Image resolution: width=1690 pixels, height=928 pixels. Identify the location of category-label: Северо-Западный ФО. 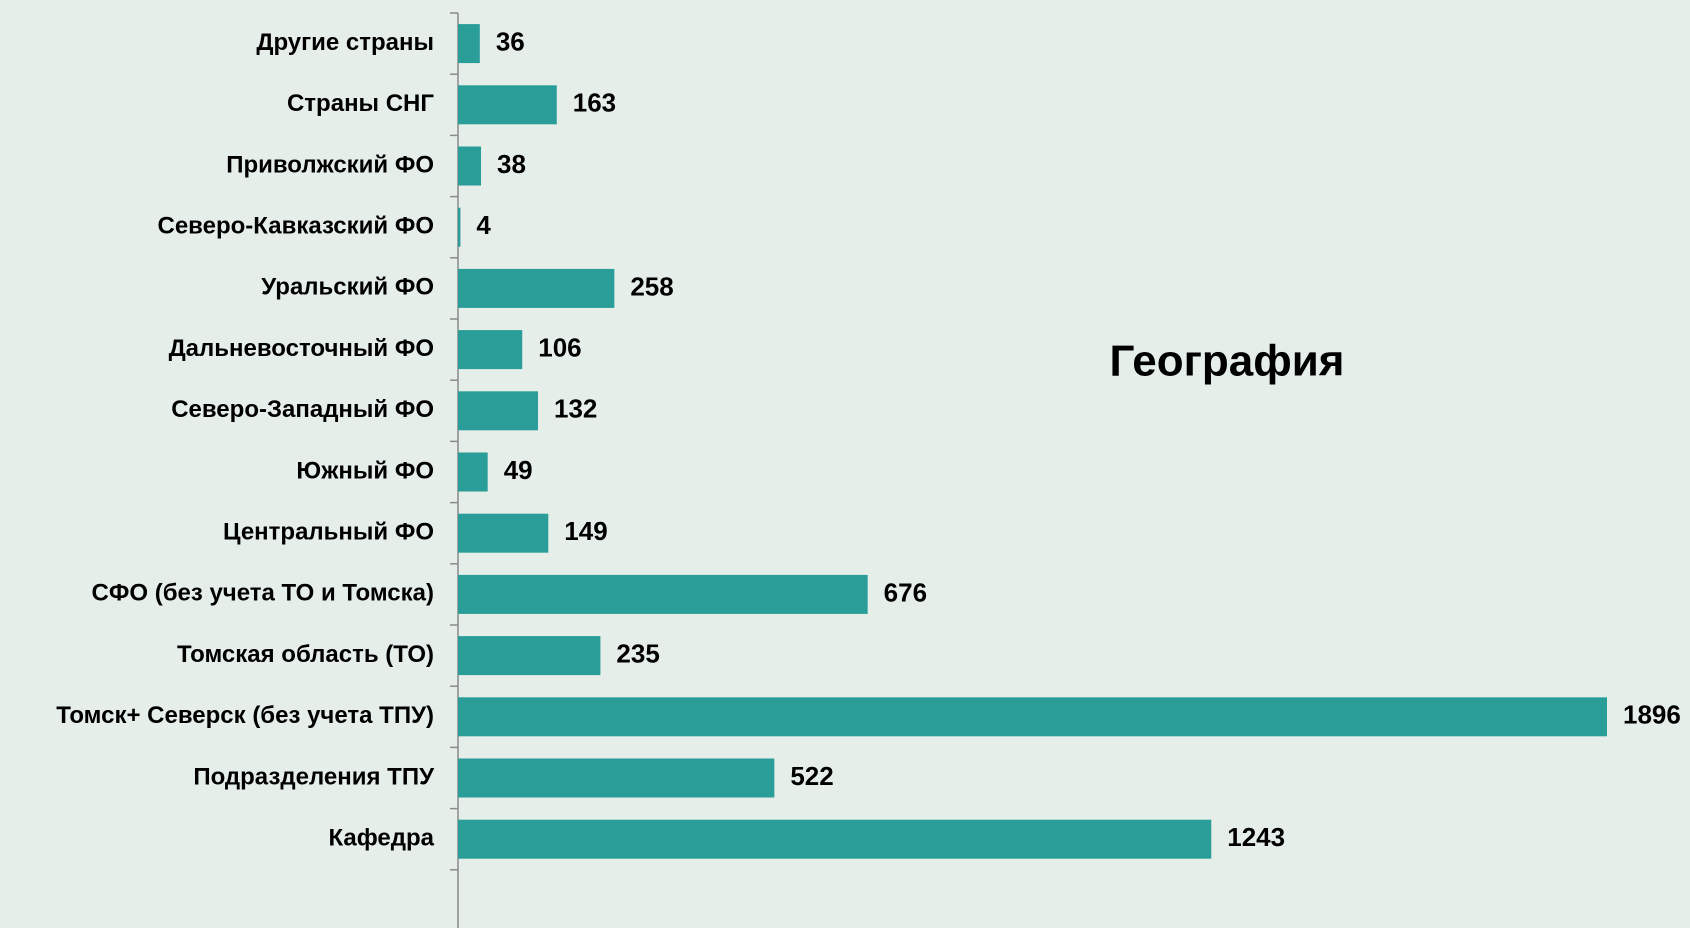
(302, 409).